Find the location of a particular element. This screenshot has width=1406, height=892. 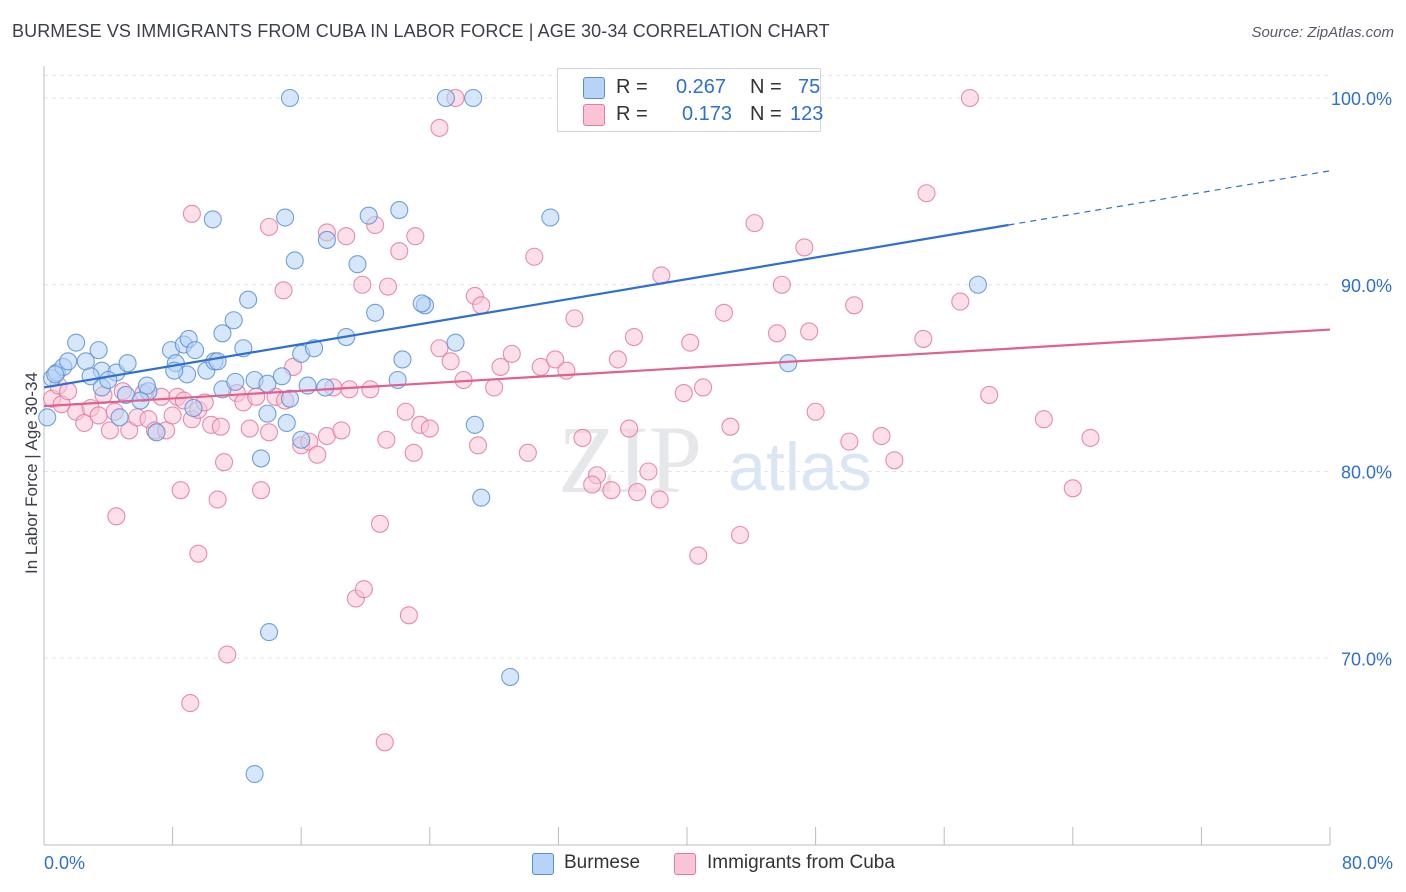

legend-n-label: N = is located at coordinates (766, 86).